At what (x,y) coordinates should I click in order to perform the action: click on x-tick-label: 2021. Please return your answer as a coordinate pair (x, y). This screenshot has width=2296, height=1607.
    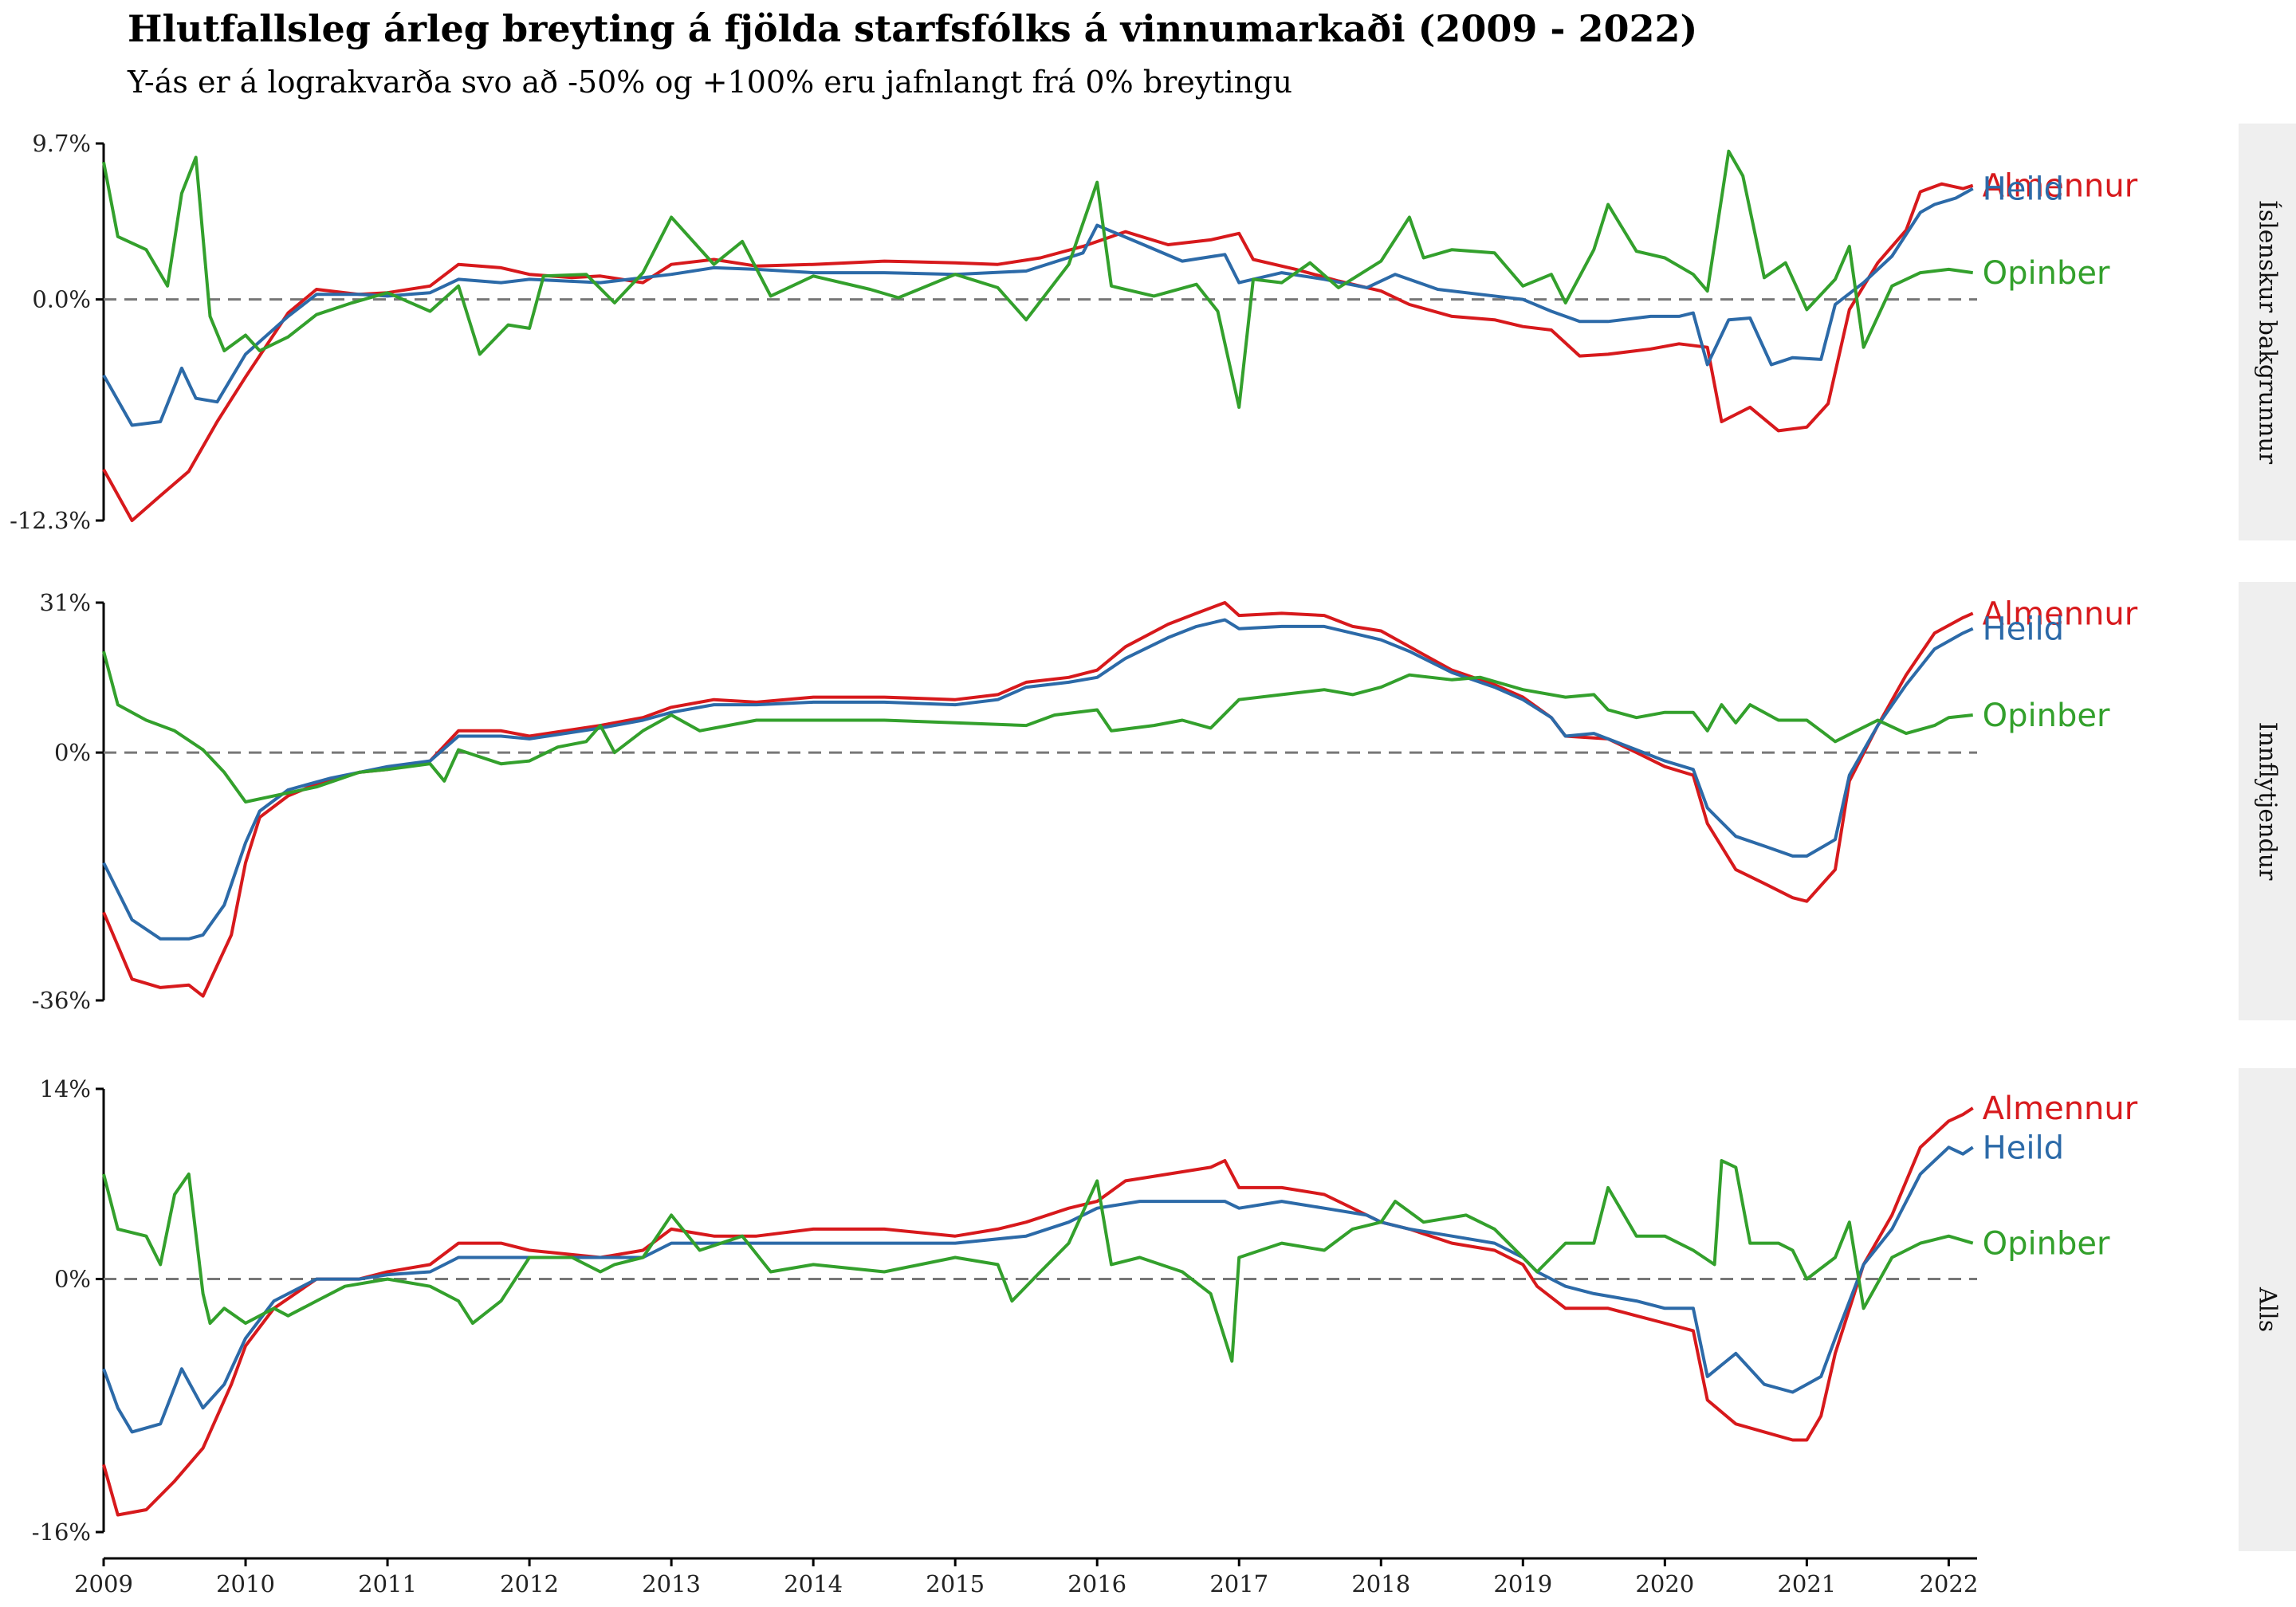
    Looking at the image, I should click on (1806, 1583).